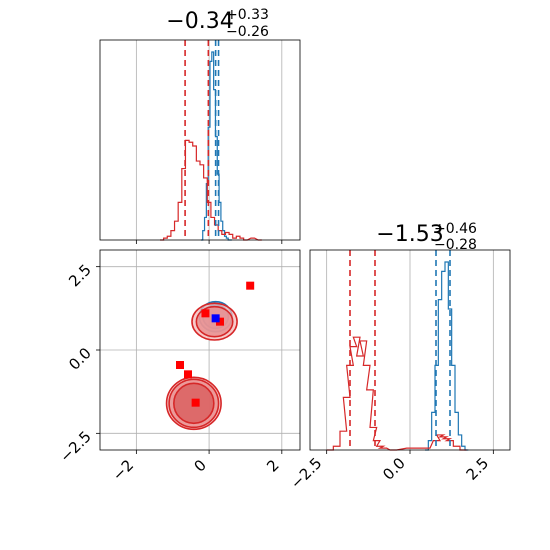 The width and height of the screenshot is (550, 550). I want to click on p1-title-plus: +0.33, so click(247, 15).